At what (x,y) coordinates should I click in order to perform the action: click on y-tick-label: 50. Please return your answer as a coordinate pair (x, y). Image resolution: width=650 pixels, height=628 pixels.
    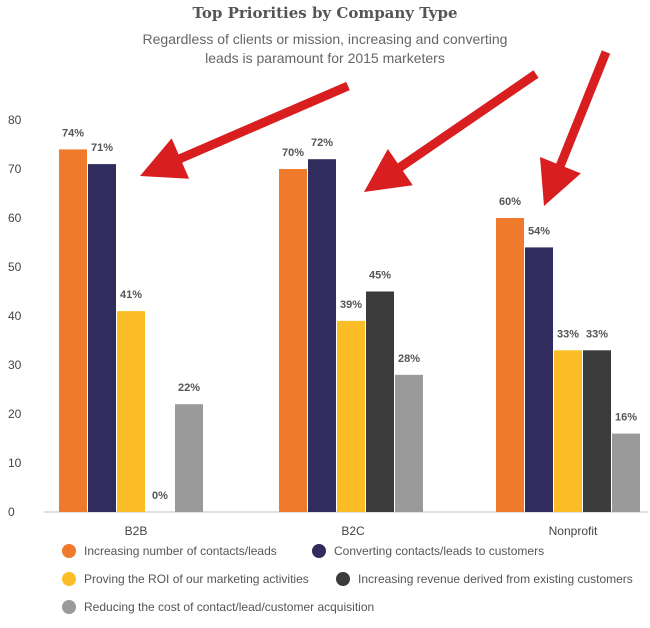
    Looking at the image, I should click on (15, 267).